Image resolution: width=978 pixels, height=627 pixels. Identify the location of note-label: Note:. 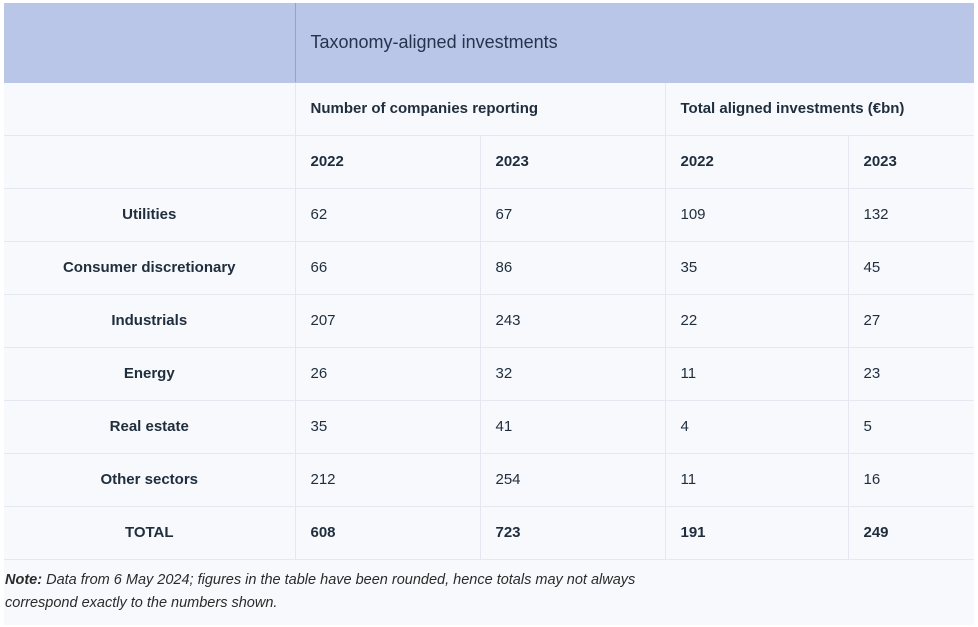
(24, 580).